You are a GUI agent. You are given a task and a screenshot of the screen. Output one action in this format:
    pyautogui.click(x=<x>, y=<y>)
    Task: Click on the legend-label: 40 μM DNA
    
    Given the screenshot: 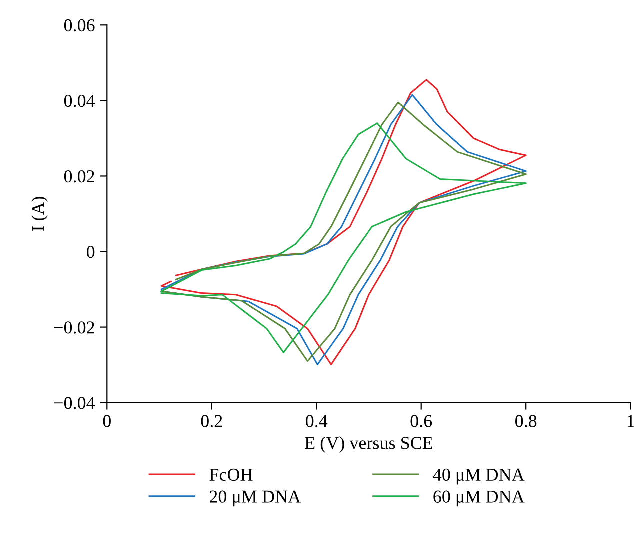 What is the action you would take?
    pyautogui.click(x=479, y=476)
    